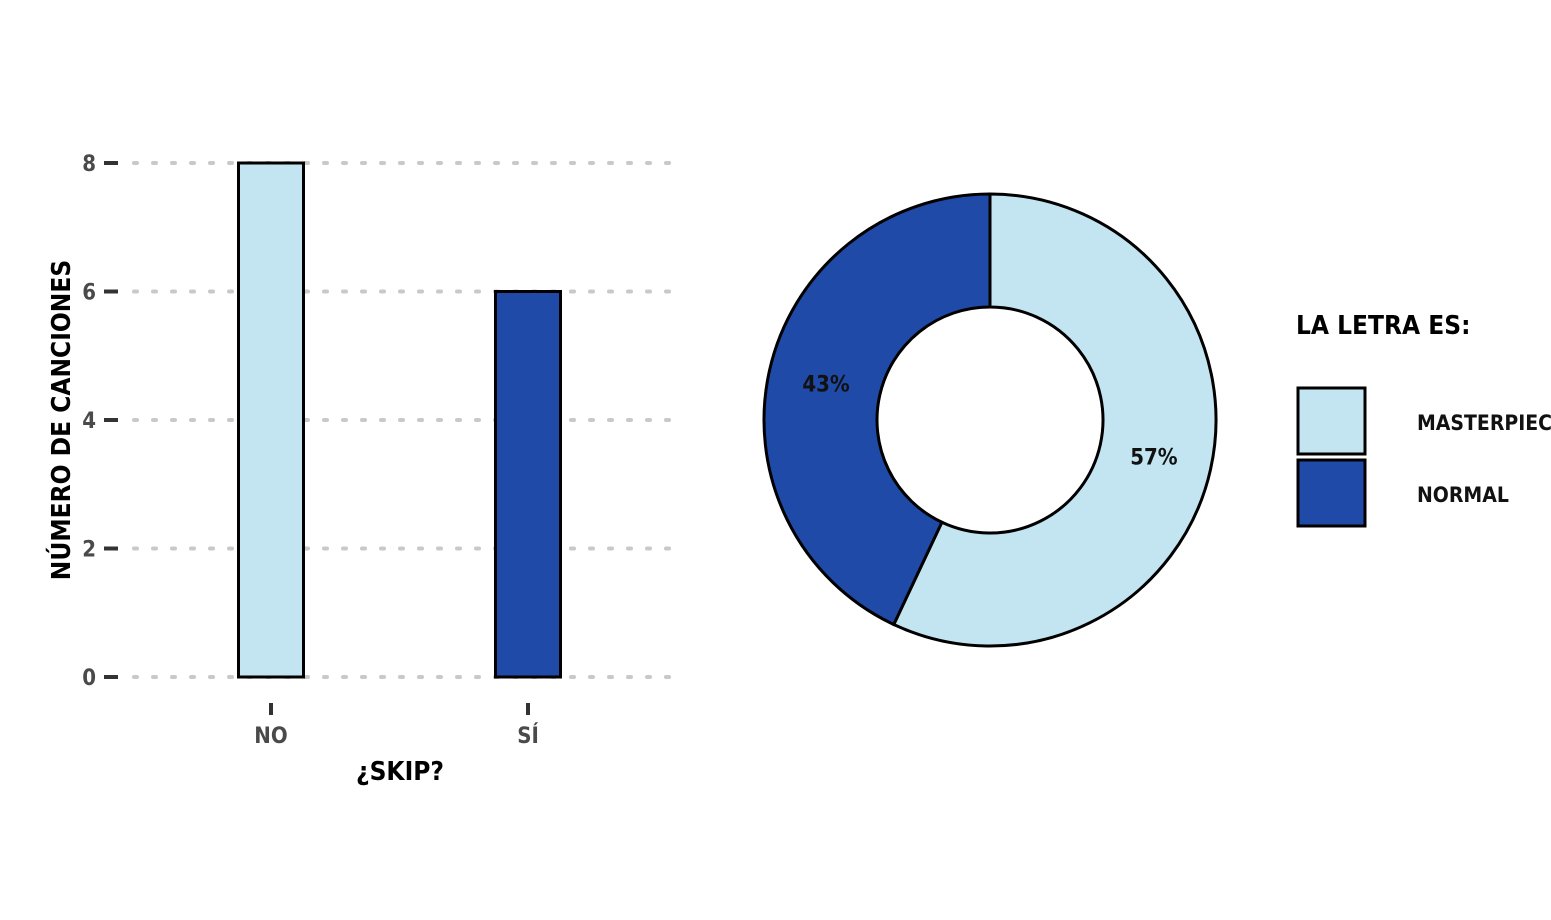  I want to click on y-tick-label: 8, so click(89, 164).